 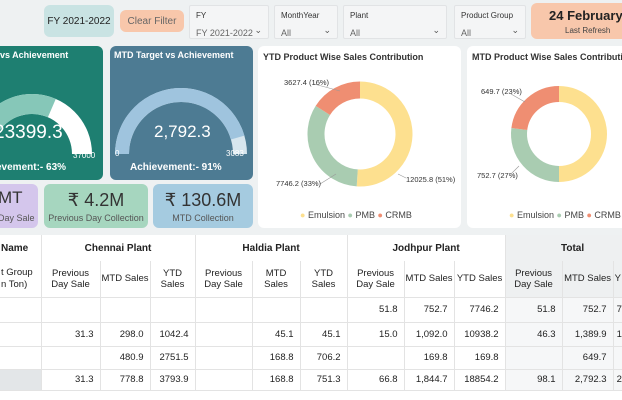 I want to click on table-row: 480.9 2751.5 168.8 706.2 169.8 169.8 649.7, so click(x=311, y=357).